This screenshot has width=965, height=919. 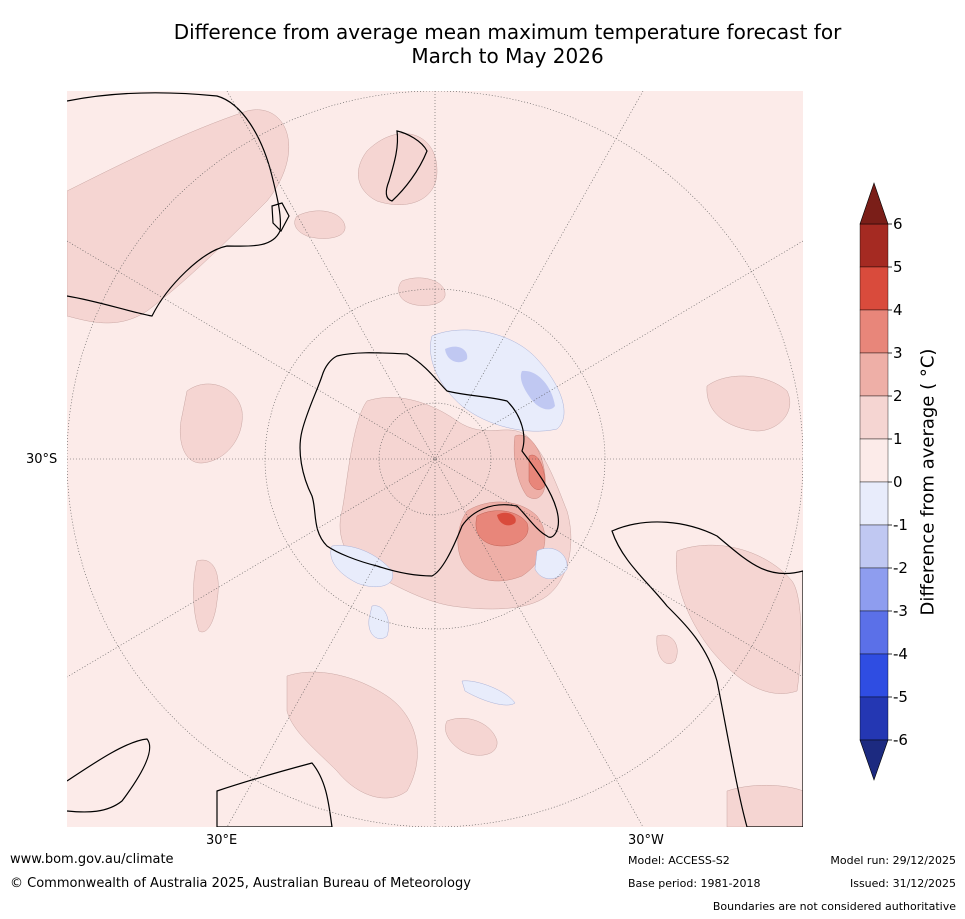 What do you see at coordinates (900, 525) in the screenshot?
I see `colorbar-tick-label: -1` at bounding box center [900, 525].